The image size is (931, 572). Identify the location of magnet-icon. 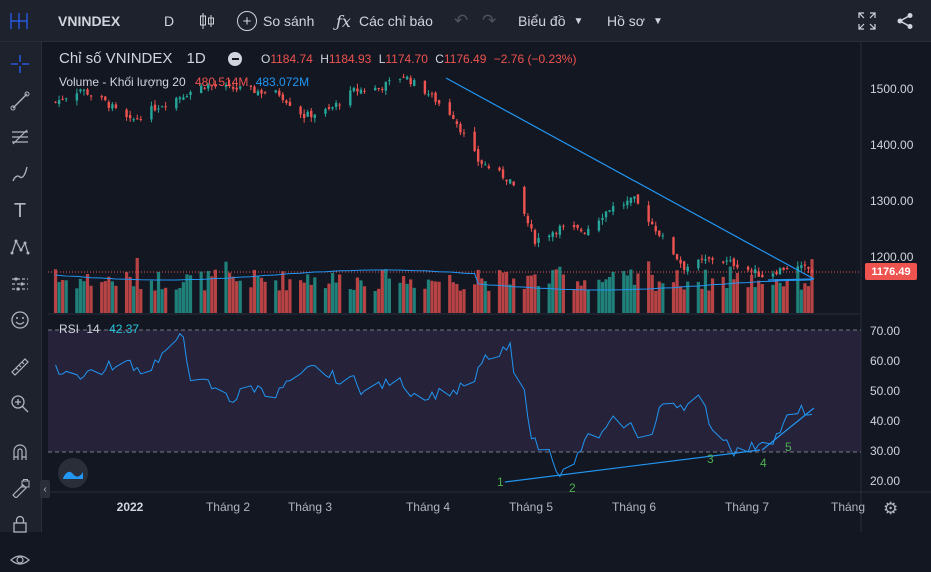
(20, 452).